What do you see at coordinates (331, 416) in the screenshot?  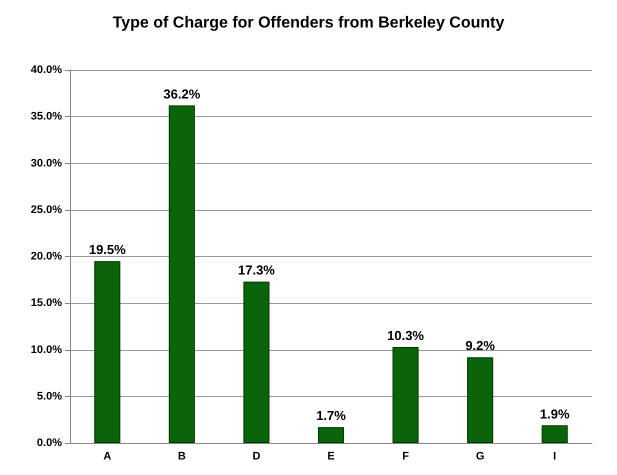 I see `data-label: 1.7%` at bounding box center [331, 416].